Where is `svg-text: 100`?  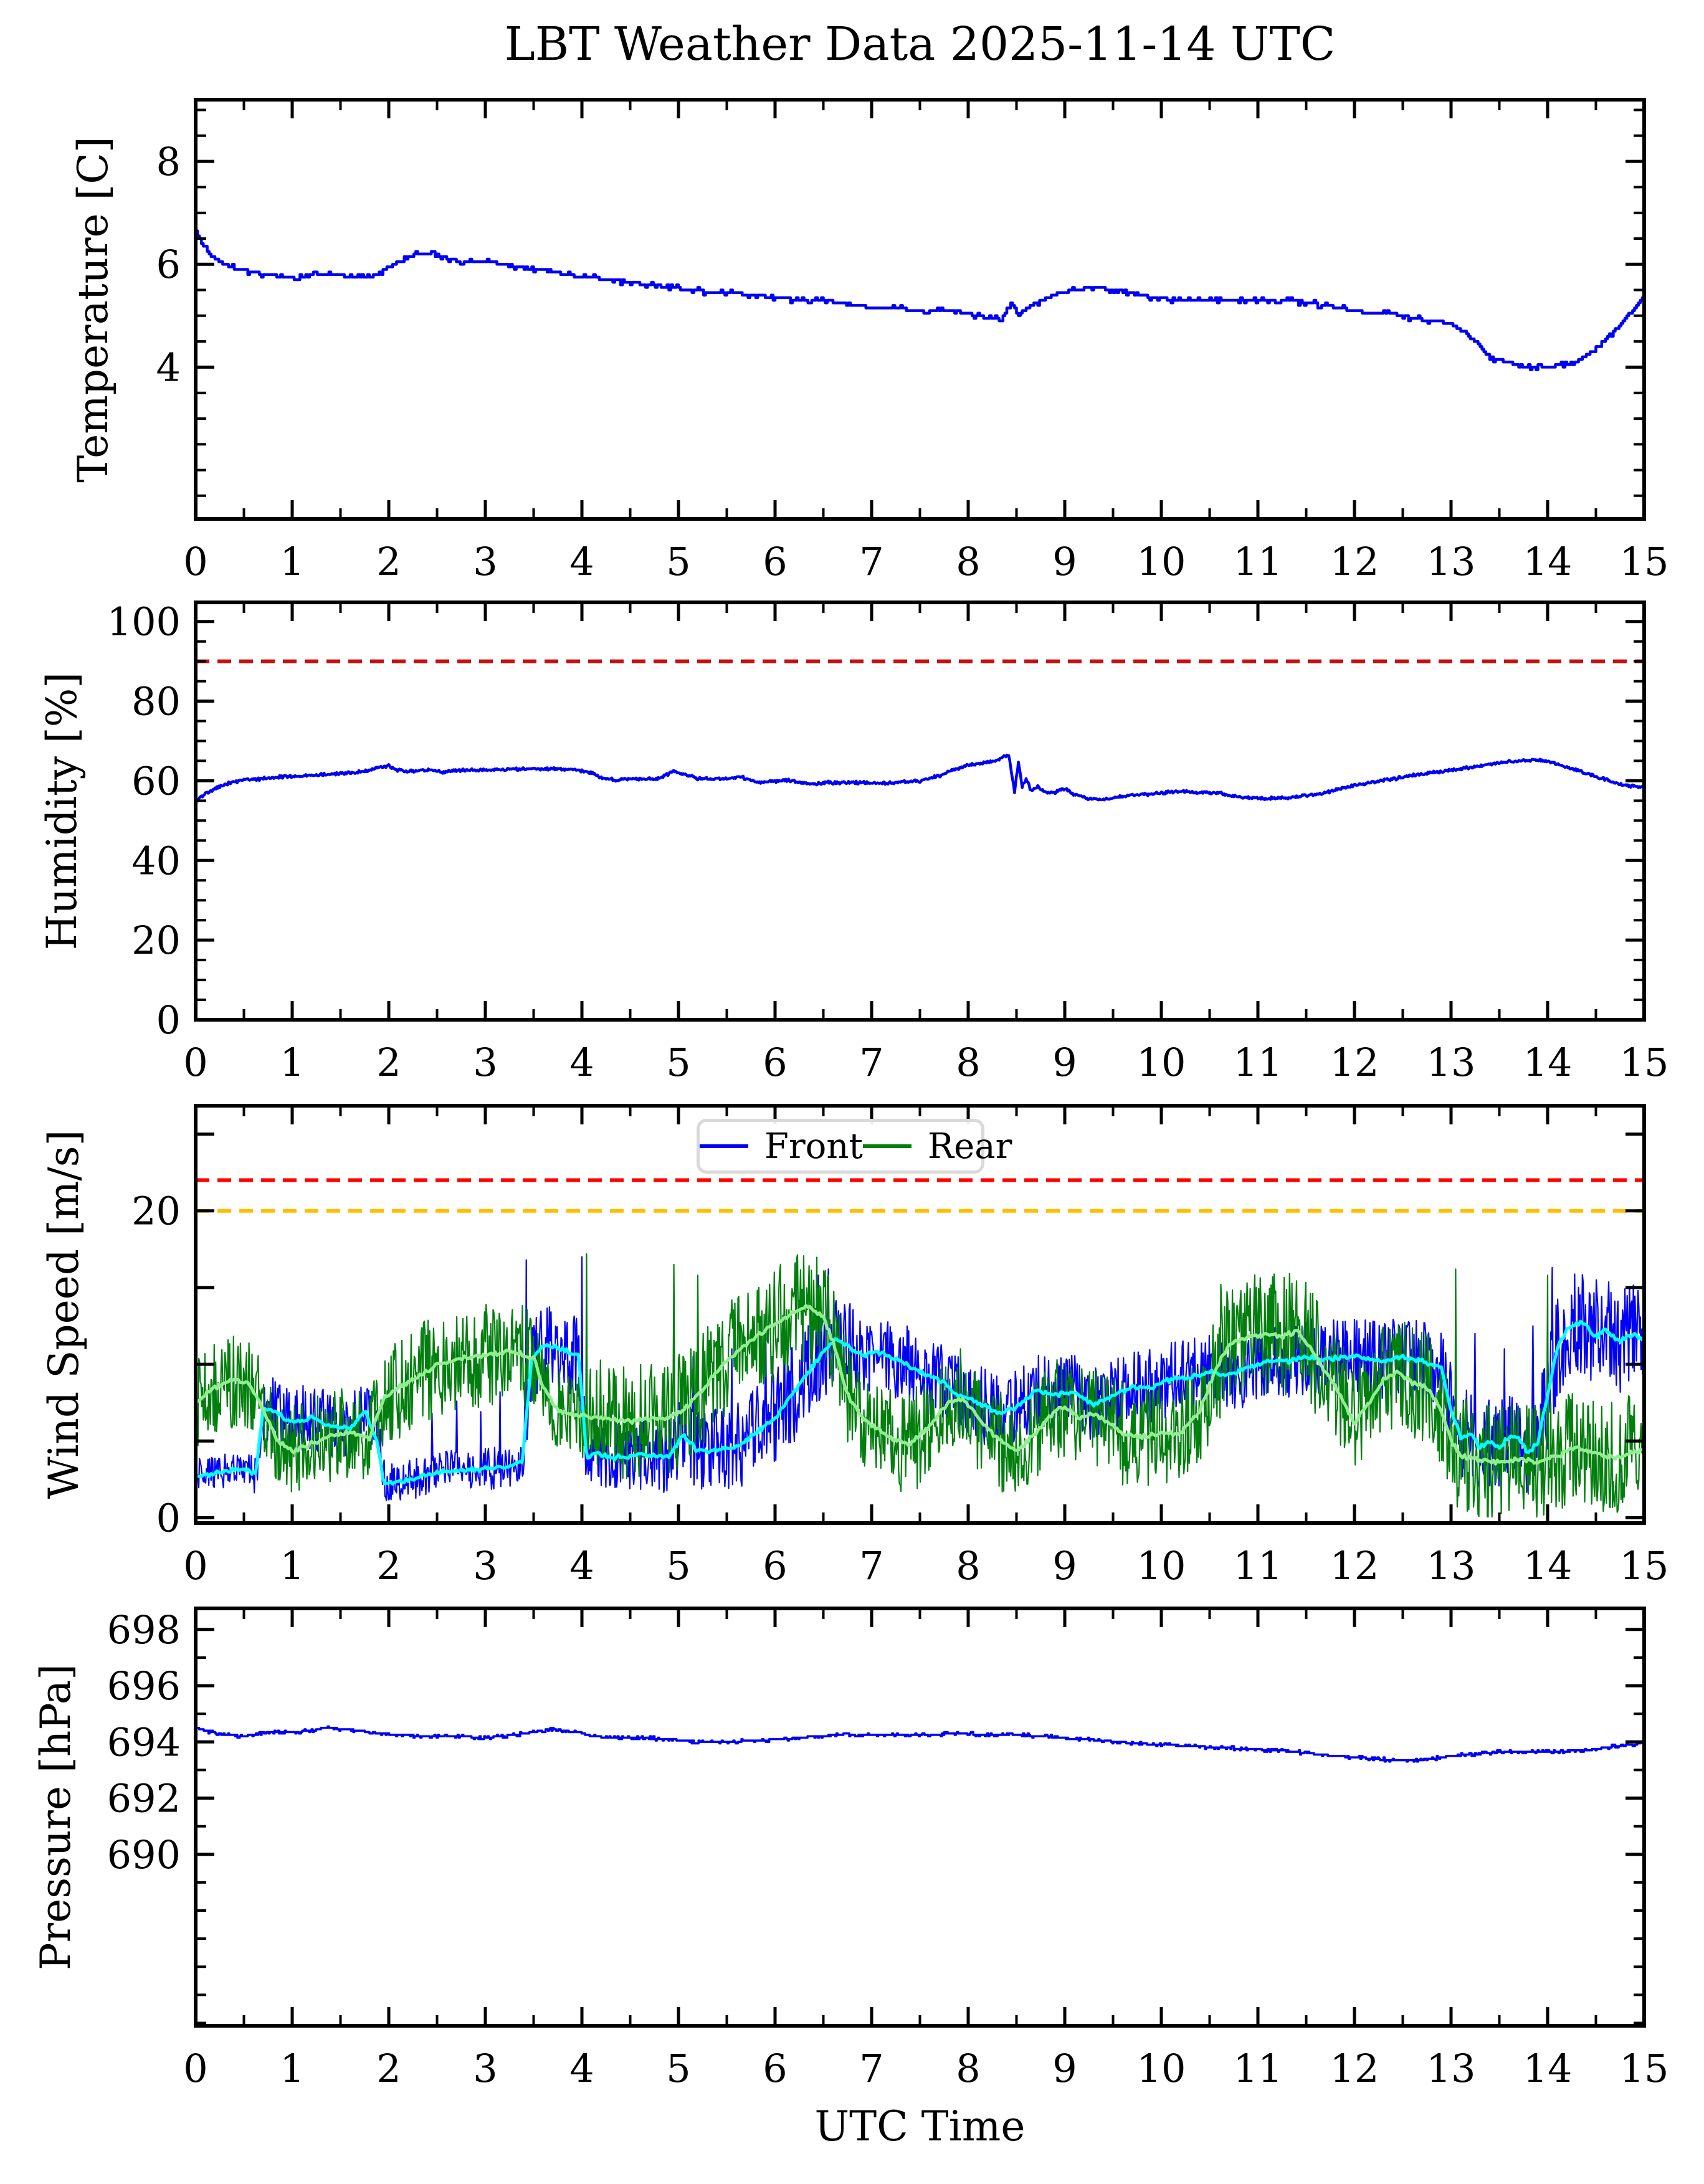
svg-text: 100 is located at coordinates (144, 622).